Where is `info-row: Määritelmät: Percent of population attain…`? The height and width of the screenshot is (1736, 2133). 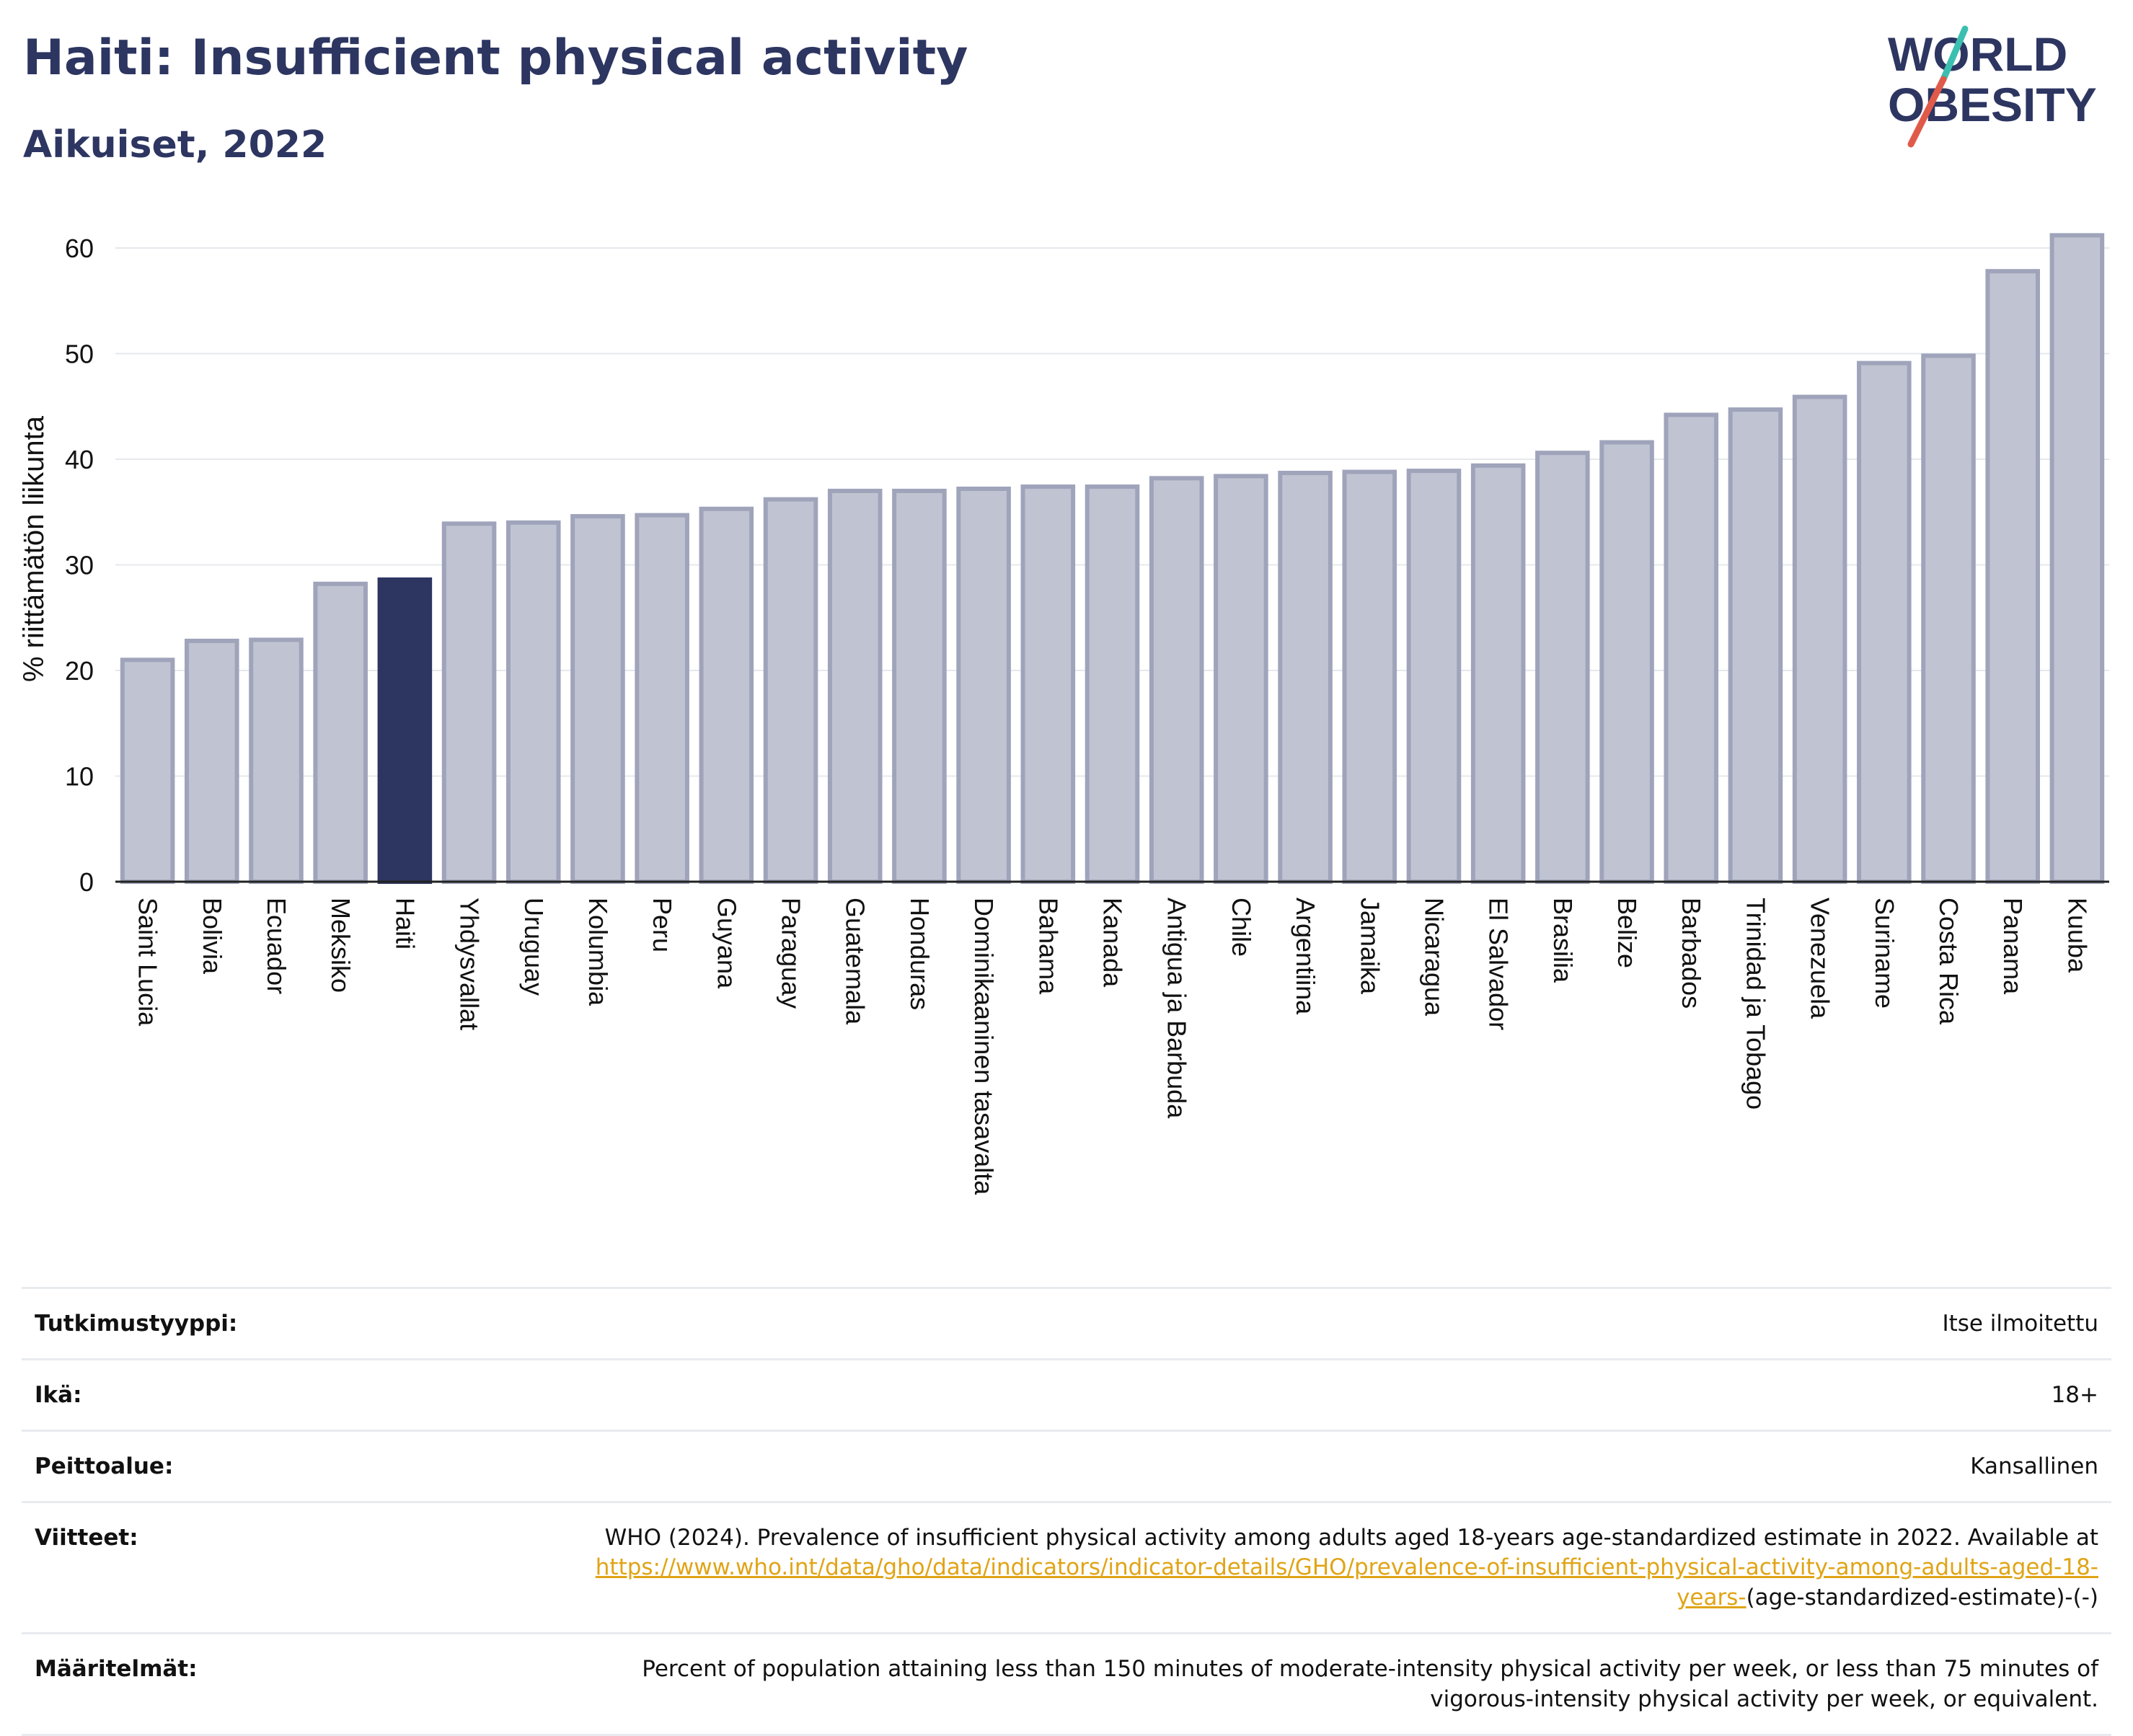
info-row: Määritelmät: Percent of population attain… is located at coordinates (1066, 1684).